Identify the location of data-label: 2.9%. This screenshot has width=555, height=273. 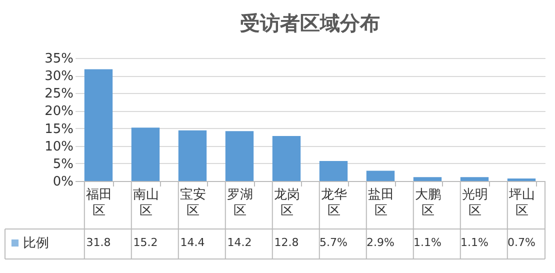
(380, 242).